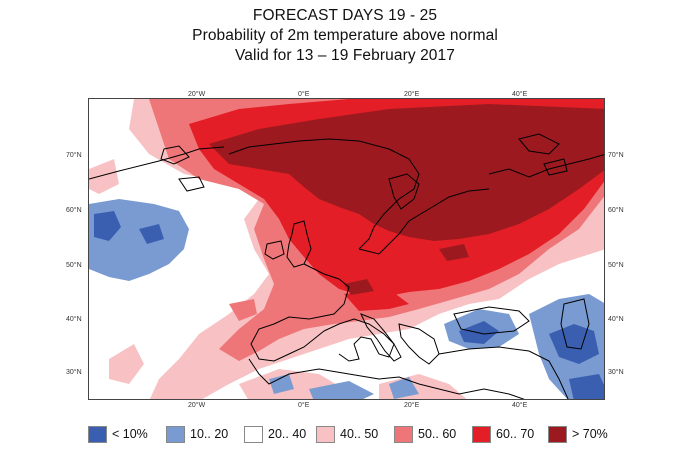  What do you see at coordinates (590, 434) in the screenshot?
I see `legend-label-gt-70: > 70%` at bounding box center [590, 434].